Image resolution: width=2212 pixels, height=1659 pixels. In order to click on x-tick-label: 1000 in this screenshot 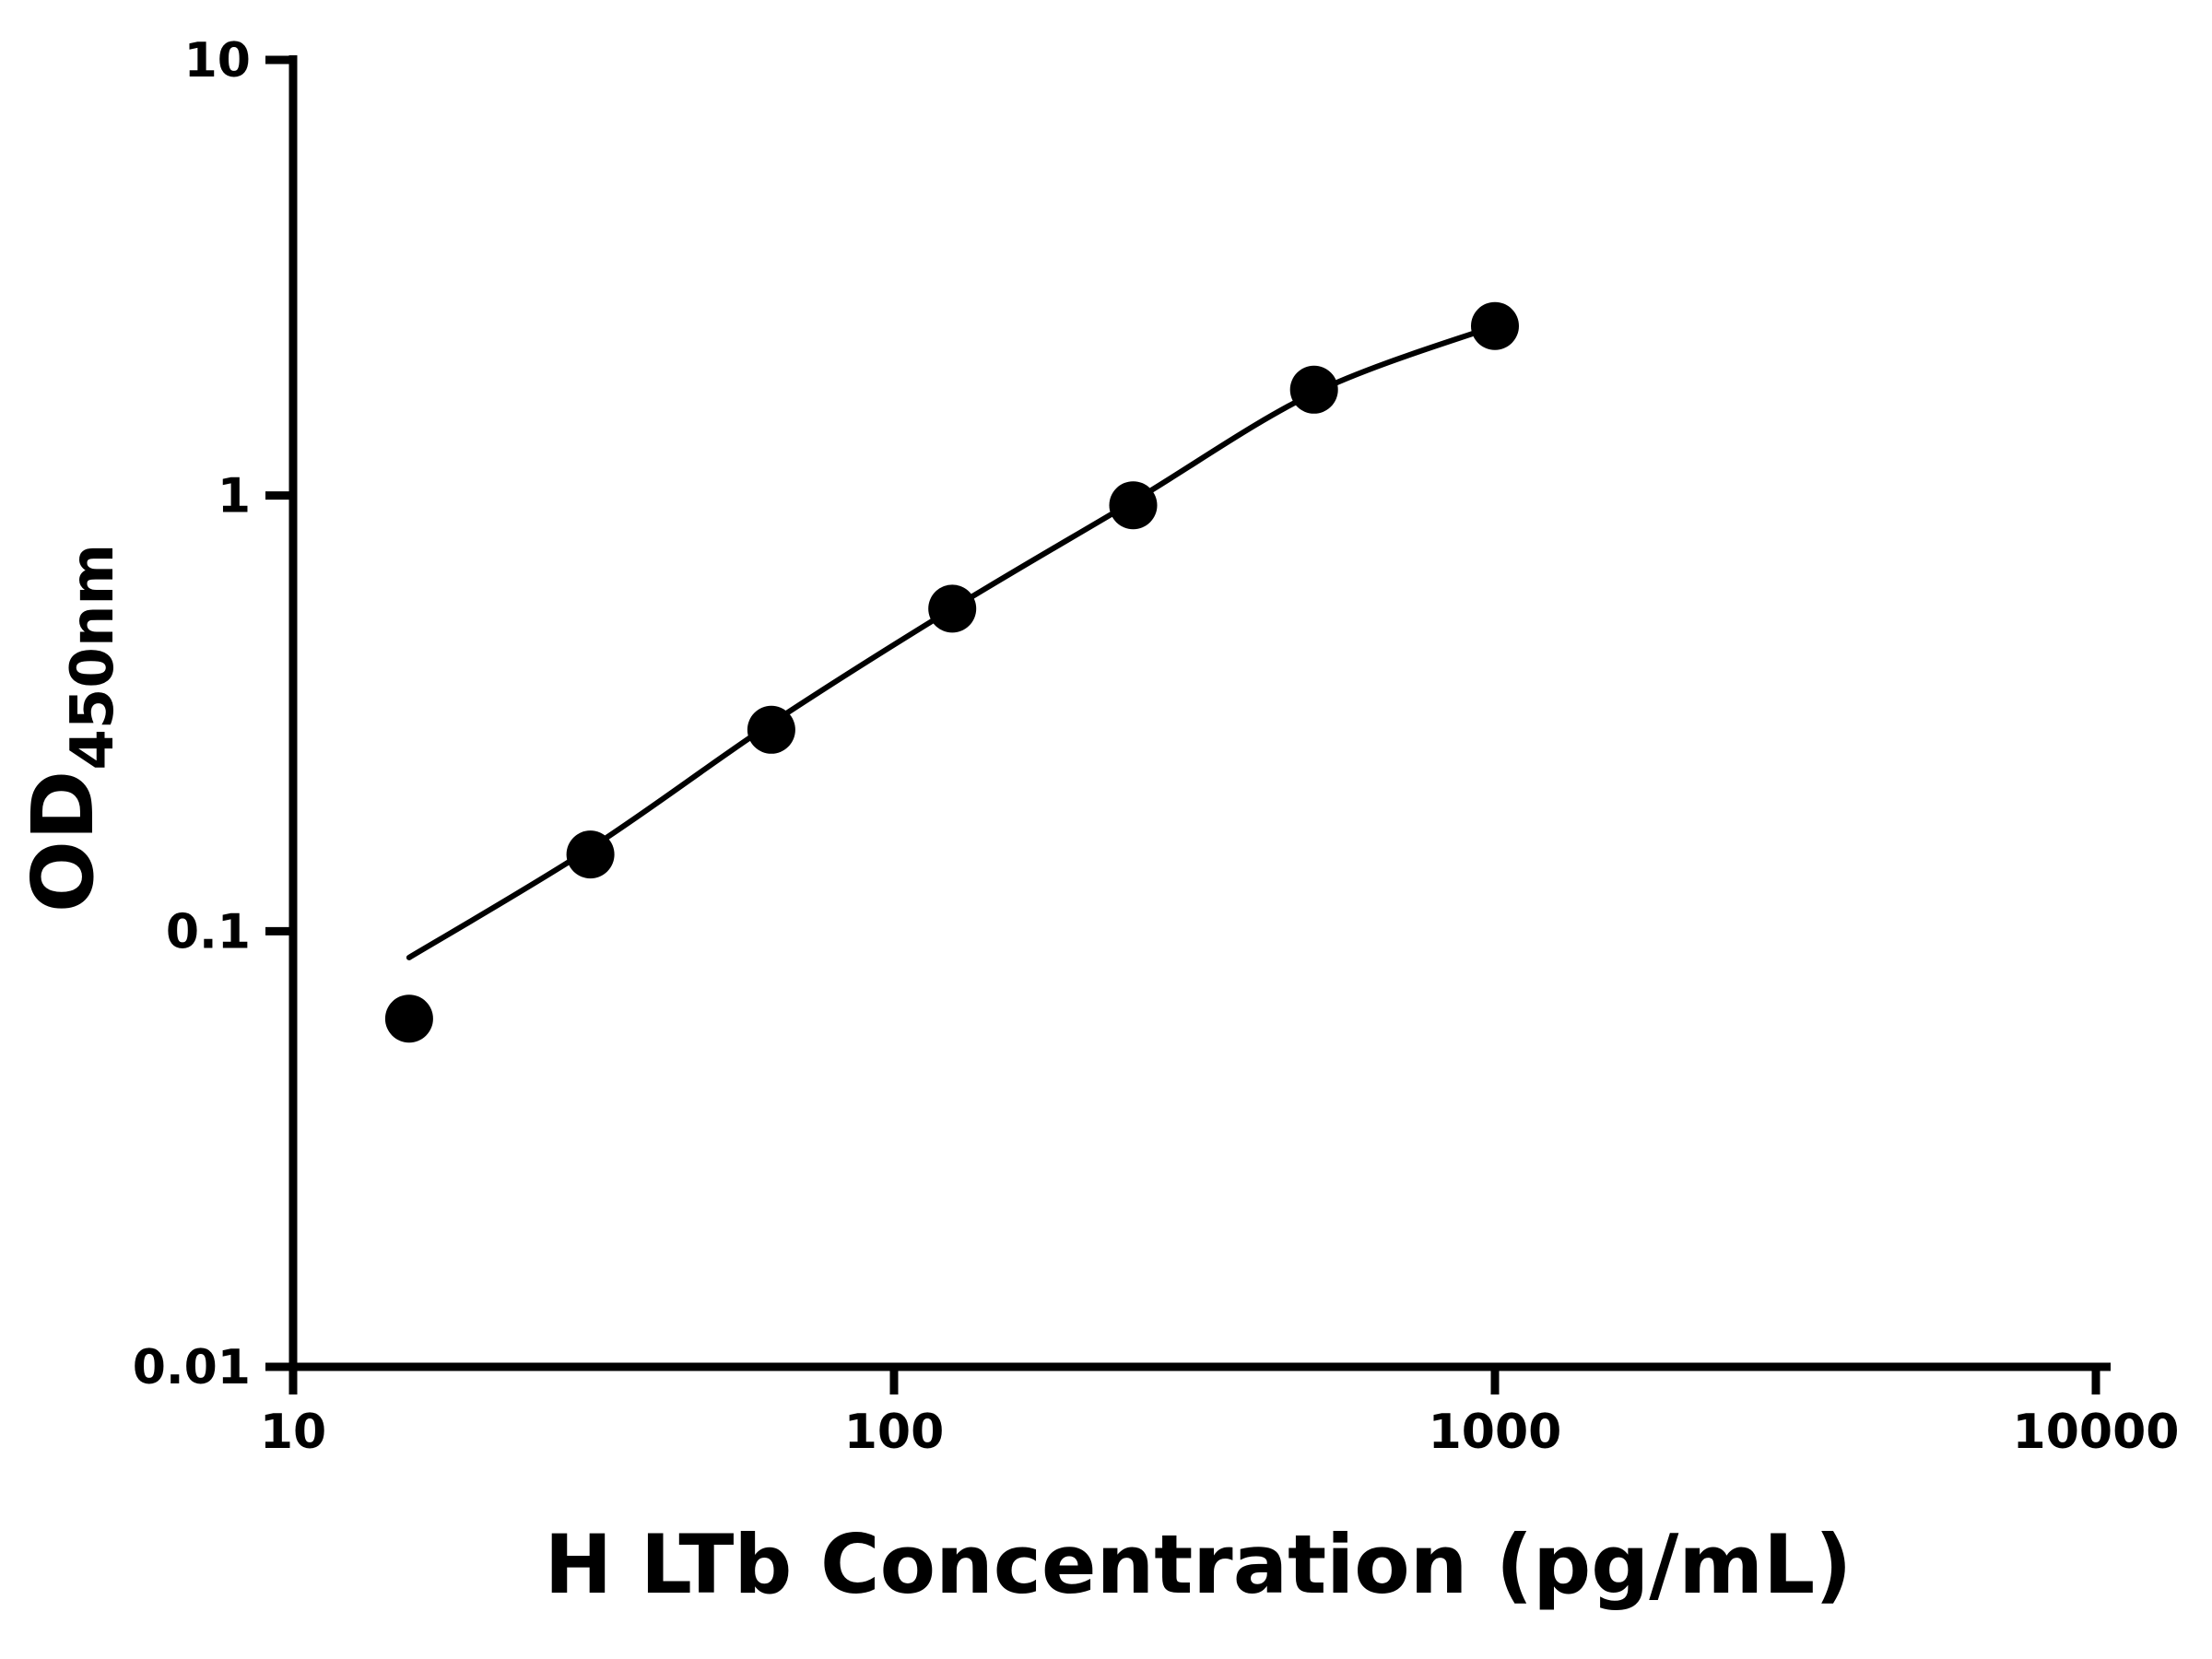, I will do `click(1495, 1432)`.